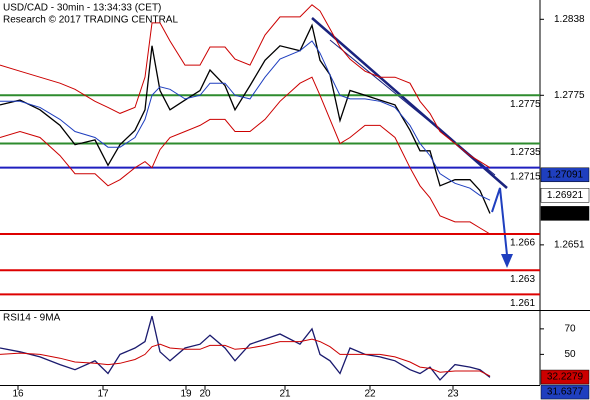 The height and width of the screenshot is (400, 590). What do you see at coordinates (370, 394) in the screenshot?
I see `x-tick-label: 22` at bounding box center [370, 394].